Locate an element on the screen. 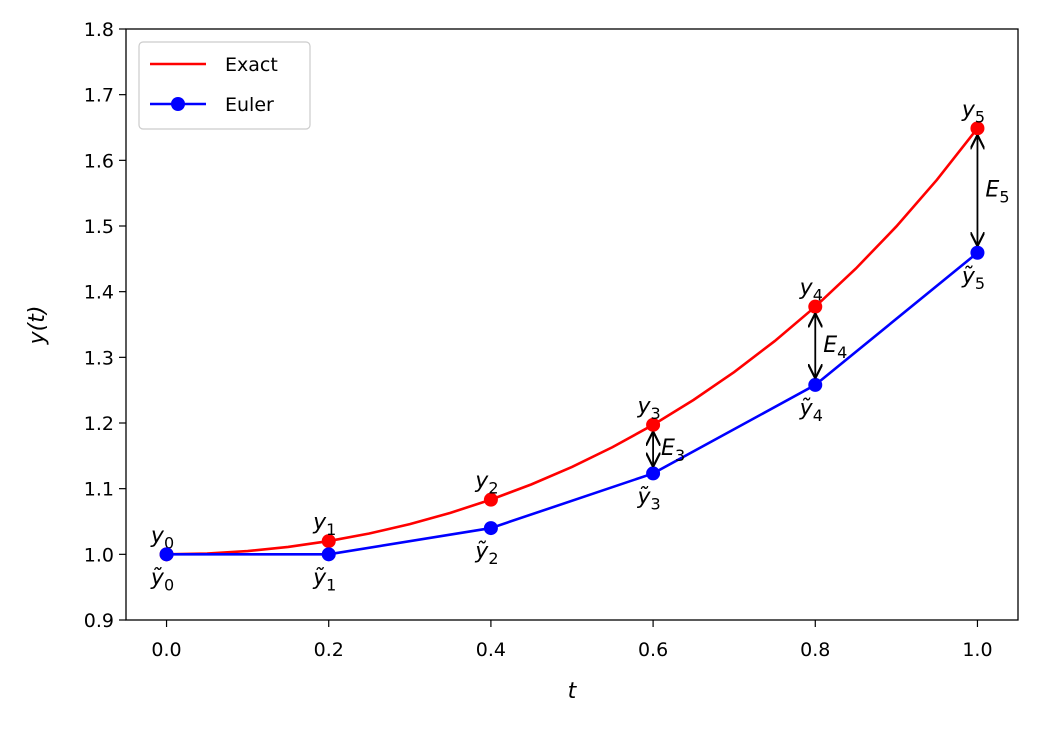 The height and width of the screenshot is (730, 1038). y-tick-label: 1.4 is located at coordinates (99, 293).